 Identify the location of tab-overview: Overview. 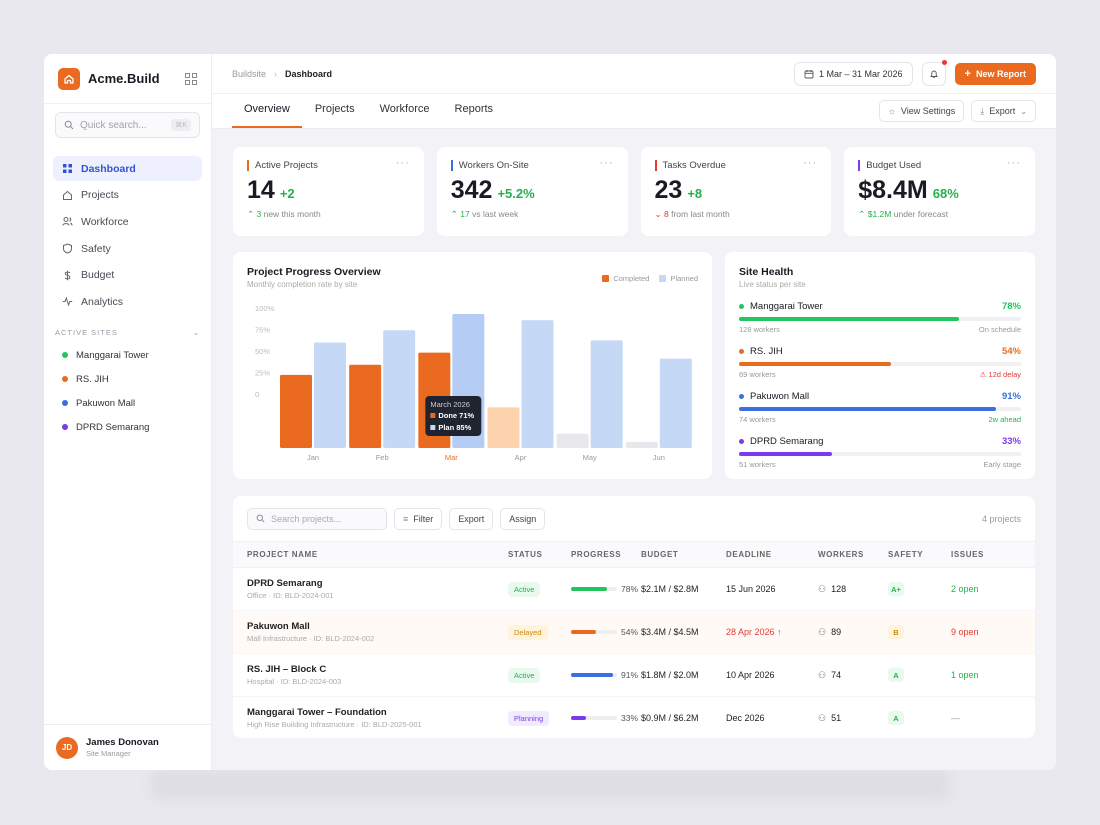
(267, 115).